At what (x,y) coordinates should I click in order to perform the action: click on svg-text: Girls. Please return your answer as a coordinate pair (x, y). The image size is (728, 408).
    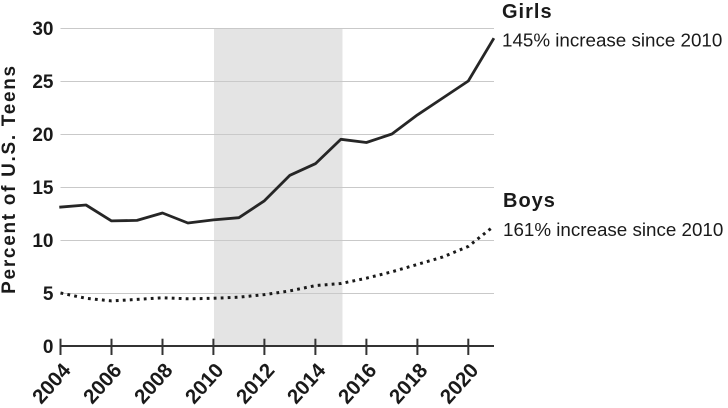
    Looking at the image, I should click on (527, 12).